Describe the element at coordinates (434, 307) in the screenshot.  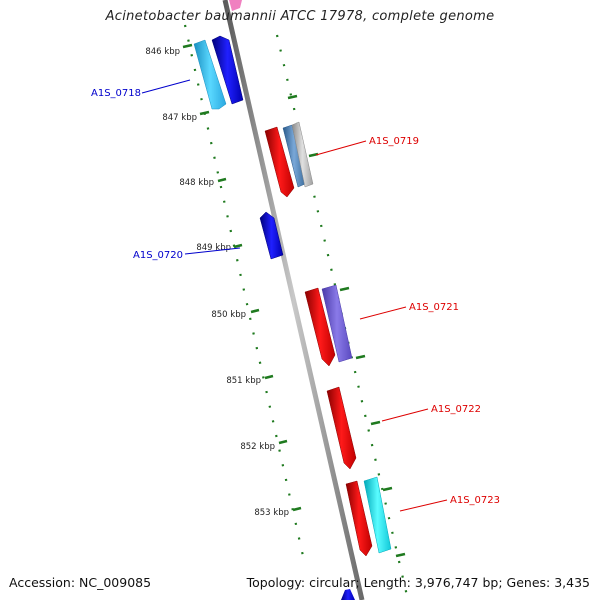
I see `gene-label-a1s-0721: A1S_0721` at that location.